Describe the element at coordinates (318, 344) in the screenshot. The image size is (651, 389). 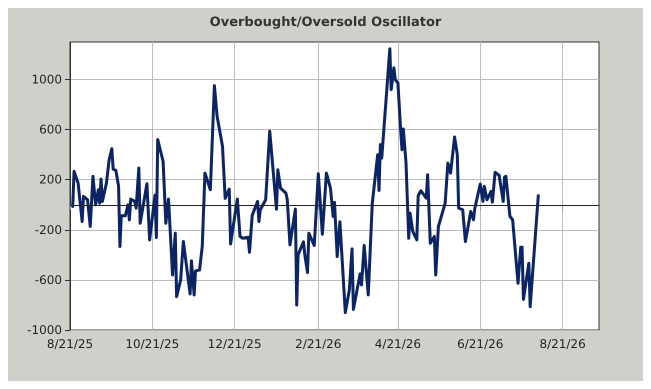
I see `x-tick-label: 2/21/26` at that location.